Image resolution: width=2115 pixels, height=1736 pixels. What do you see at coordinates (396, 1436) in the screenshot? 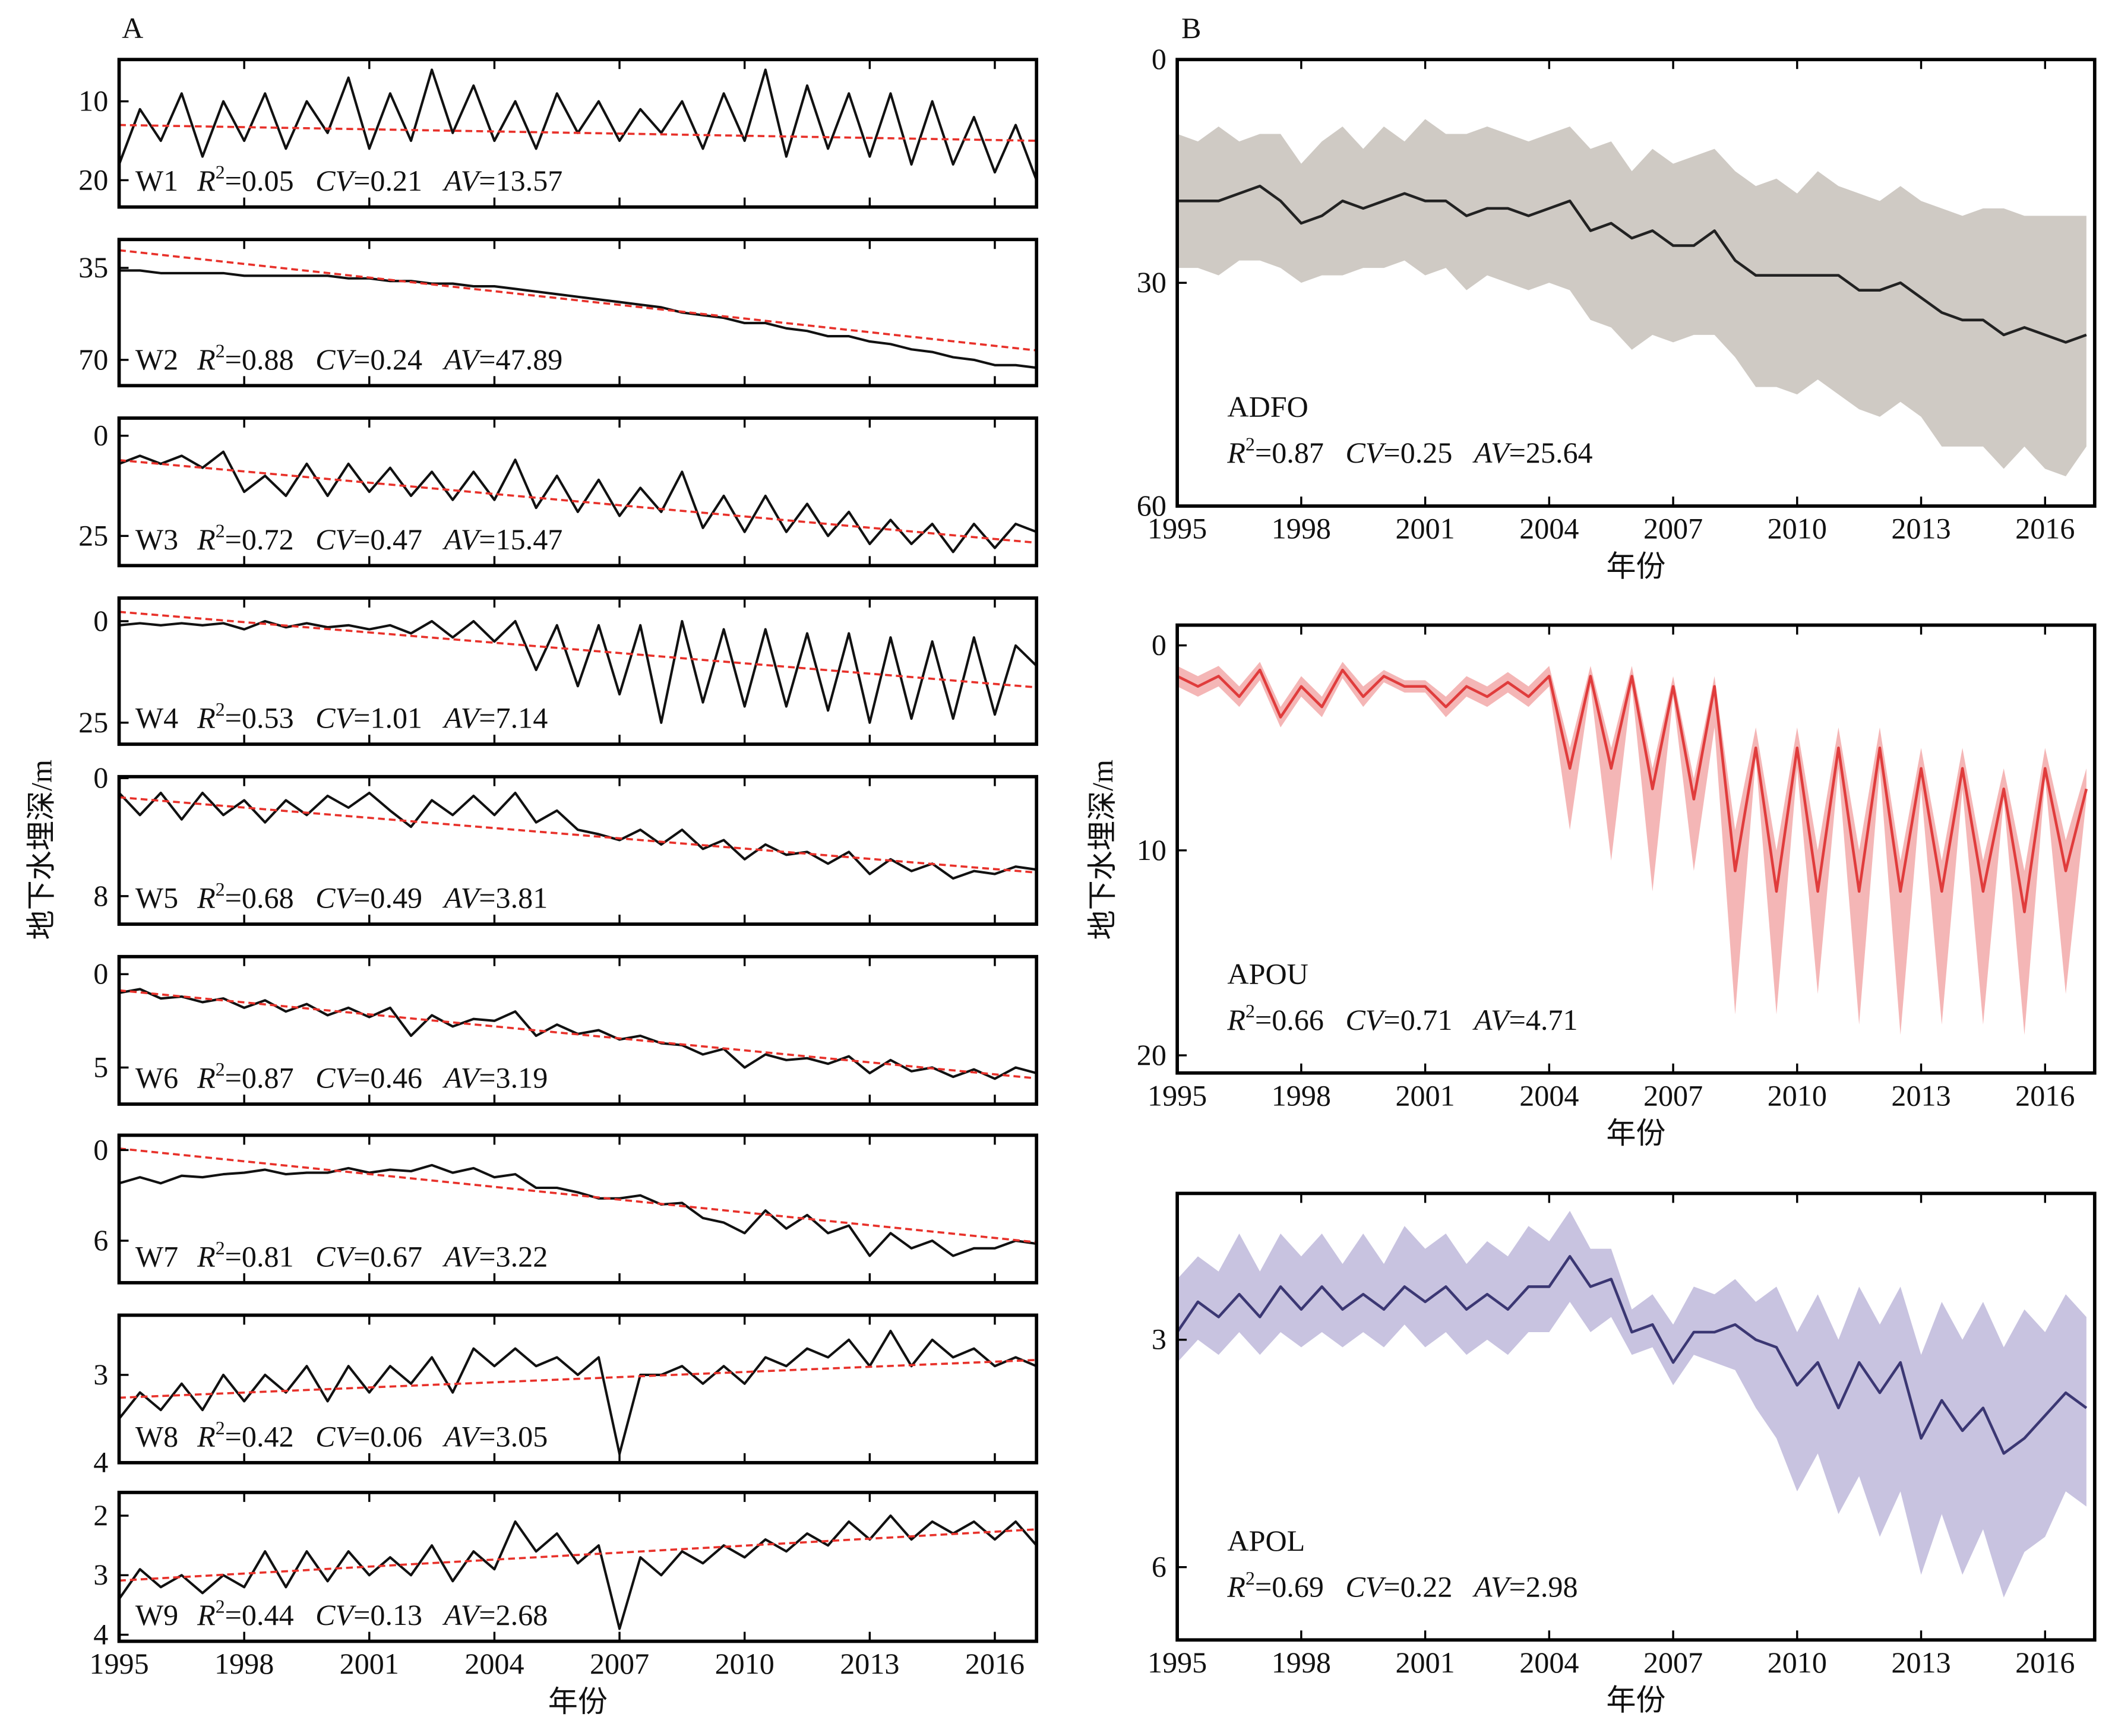
I see `stat-value: 0.06` at bounding box center [396, 1436].